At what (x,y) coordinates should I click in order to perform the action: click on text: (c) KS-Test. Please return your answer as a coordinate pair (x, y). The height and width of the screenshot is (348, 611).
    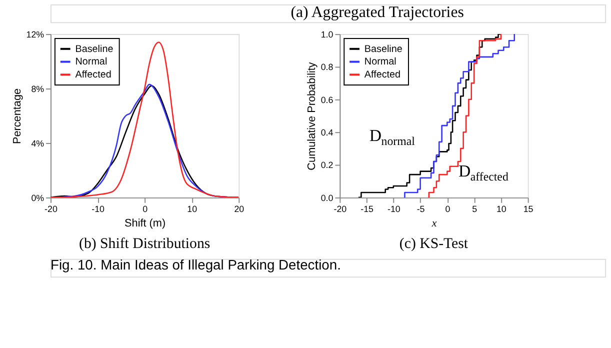
    Looking at the image, I should click on (434, 244).